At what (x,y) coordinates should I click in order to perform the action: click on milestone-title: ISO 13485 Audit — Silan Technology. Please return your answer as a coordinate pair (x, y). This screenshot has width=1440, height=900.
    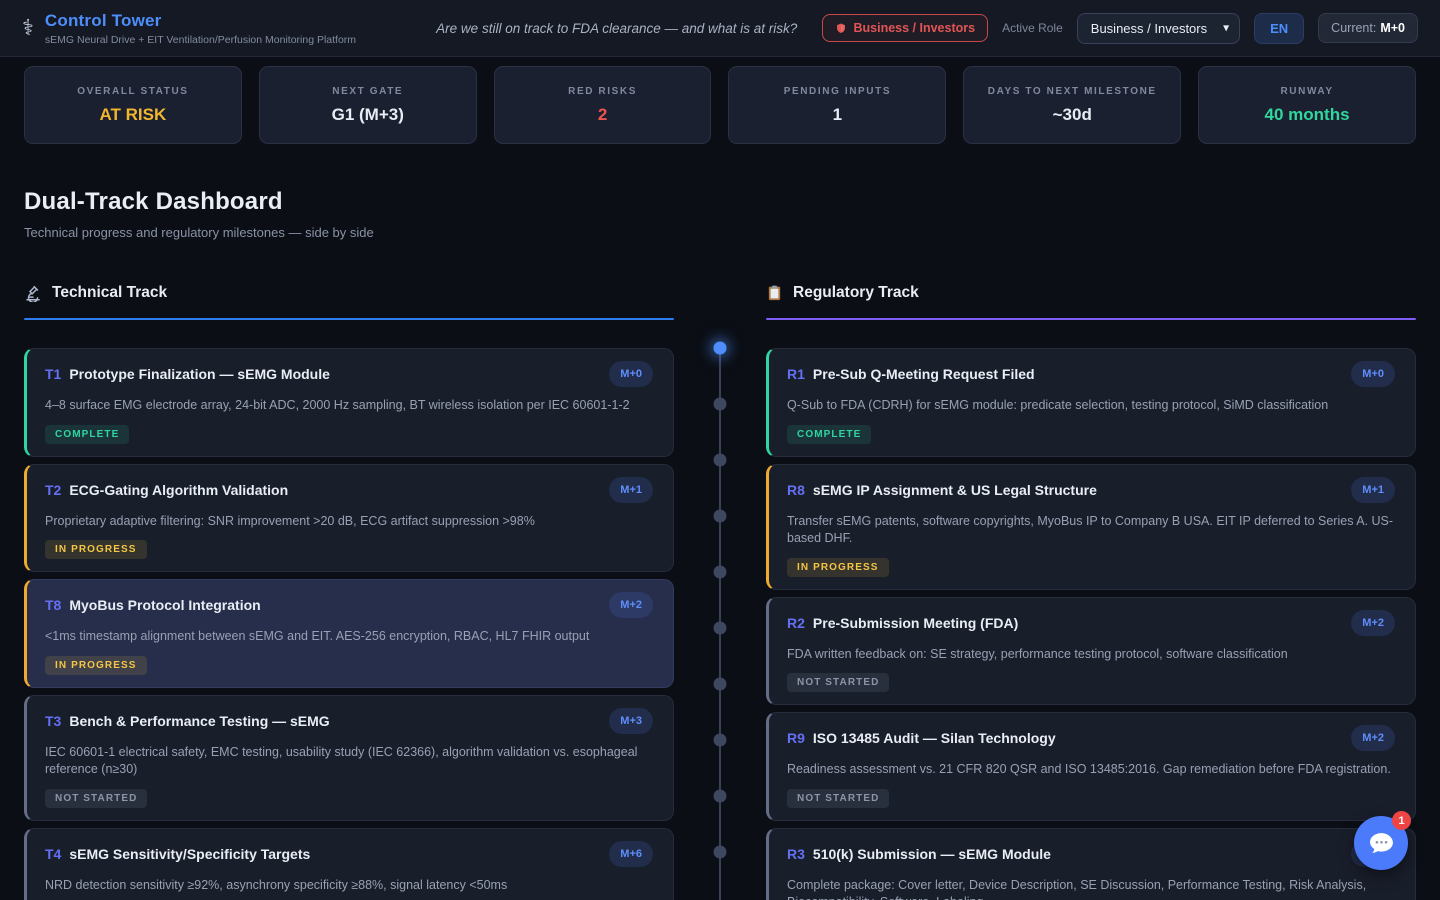
    Looking at the image, I should click on (934, 738).